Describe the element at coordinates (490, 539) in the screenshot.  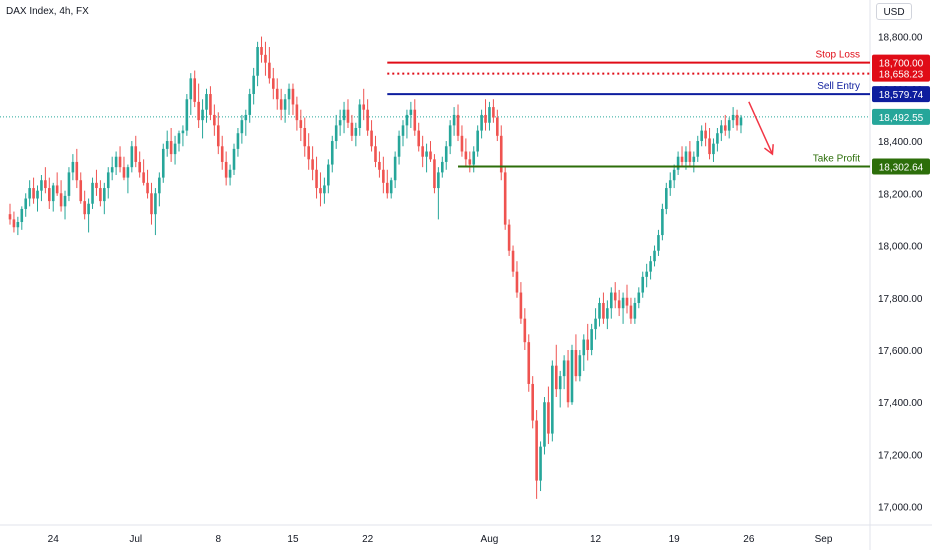
I see `x-tick-label: Aug` at that location.